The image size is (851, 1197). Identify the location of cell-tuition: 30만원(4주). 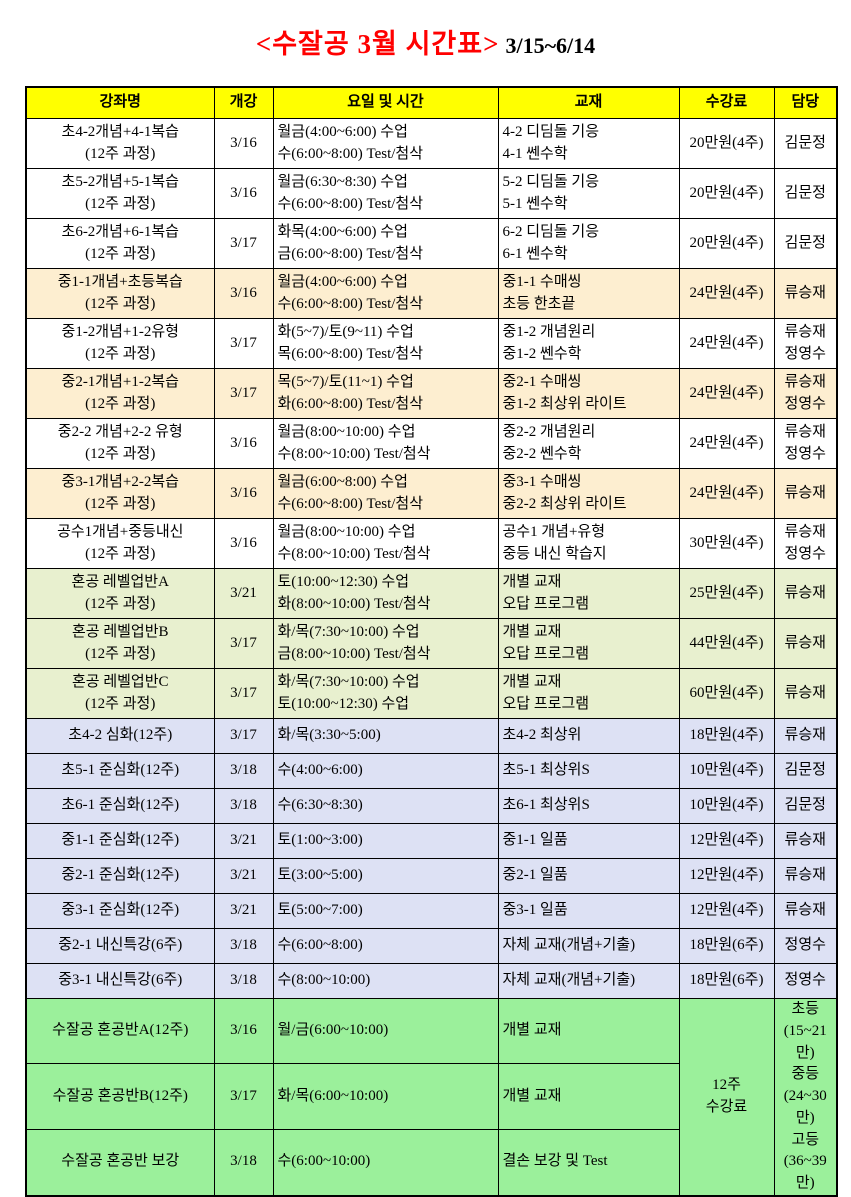
(726, 543).